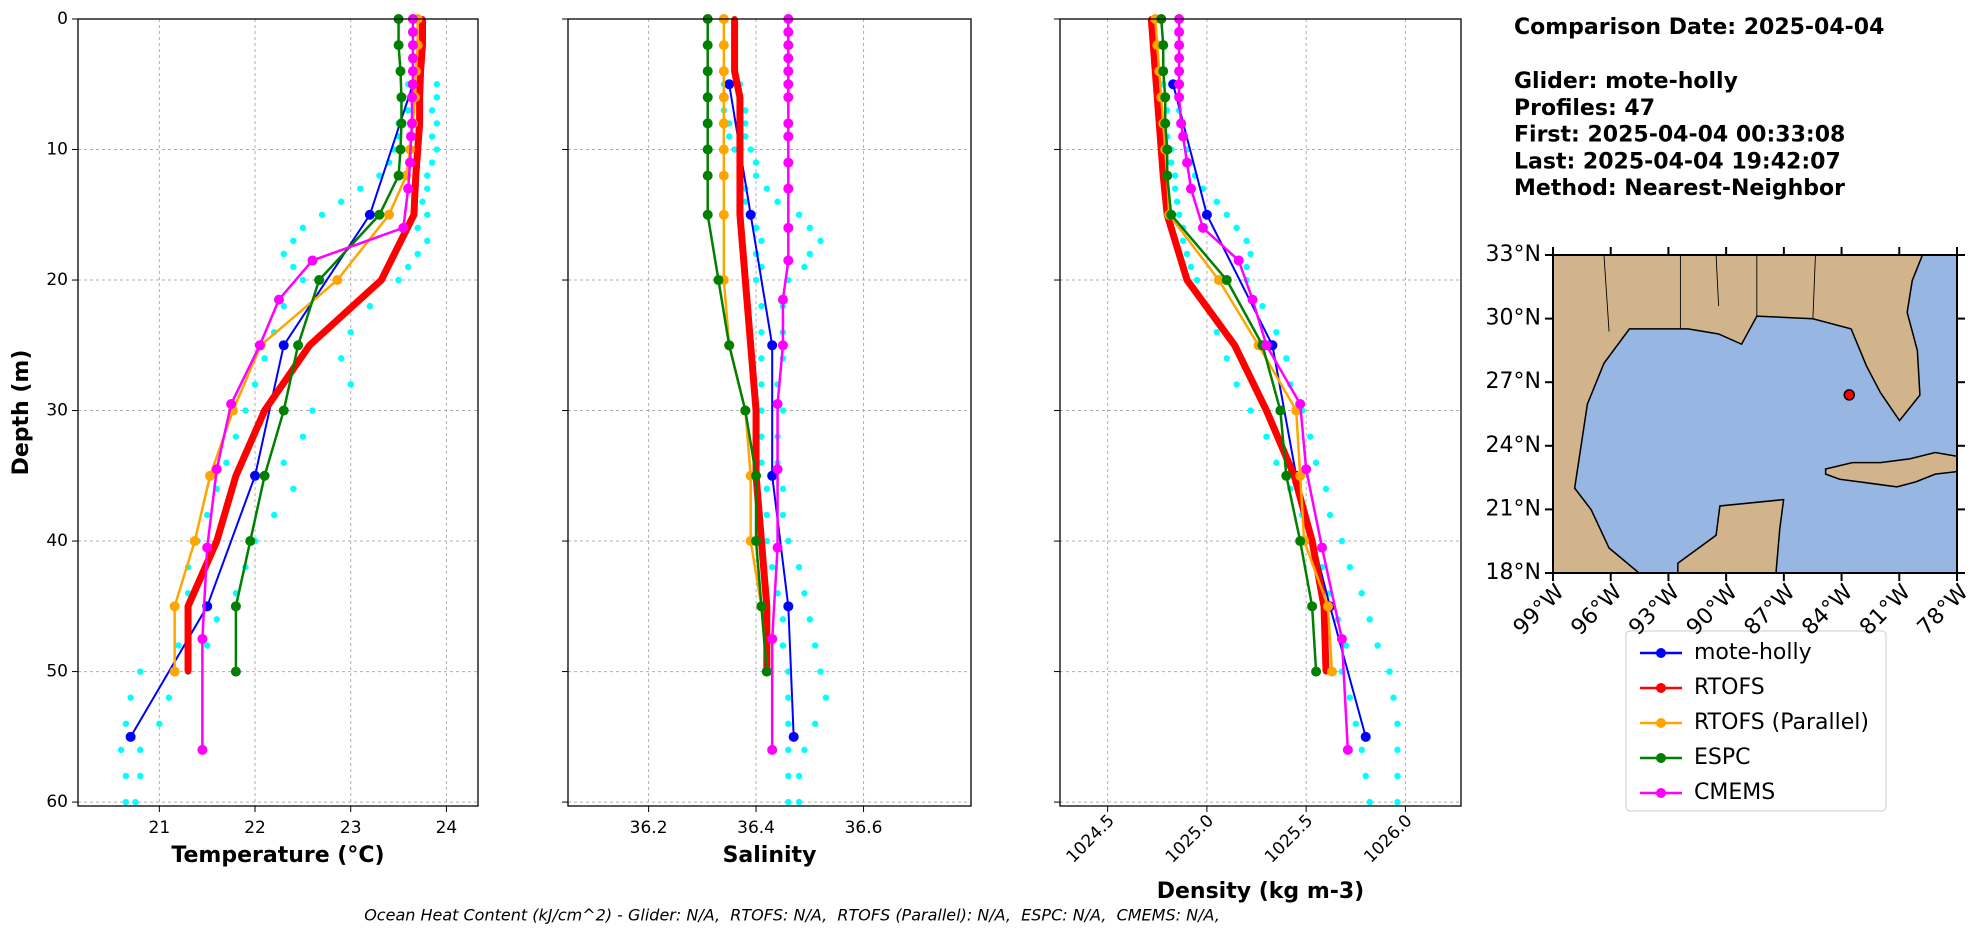 The image size is (1987, 934). What do you see at coordinates (1755, 414) in the screenshot?
I see `map-frame` at bounding box center [1755, 414].